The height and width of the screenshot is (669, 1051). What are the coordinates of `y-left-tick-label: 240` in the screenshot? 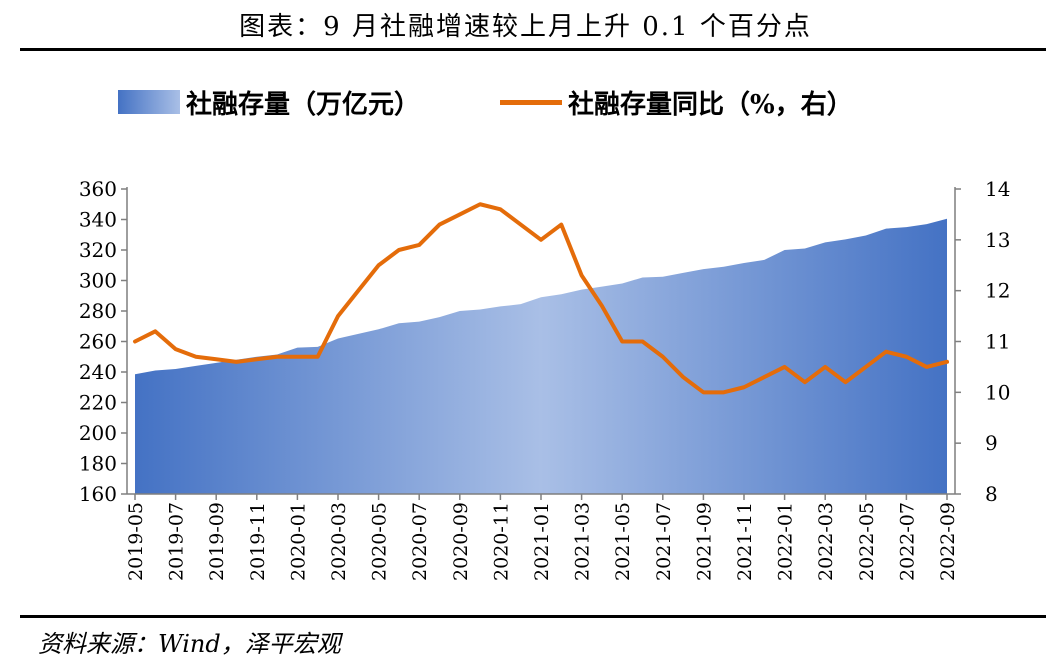 It's located at (98, 372).